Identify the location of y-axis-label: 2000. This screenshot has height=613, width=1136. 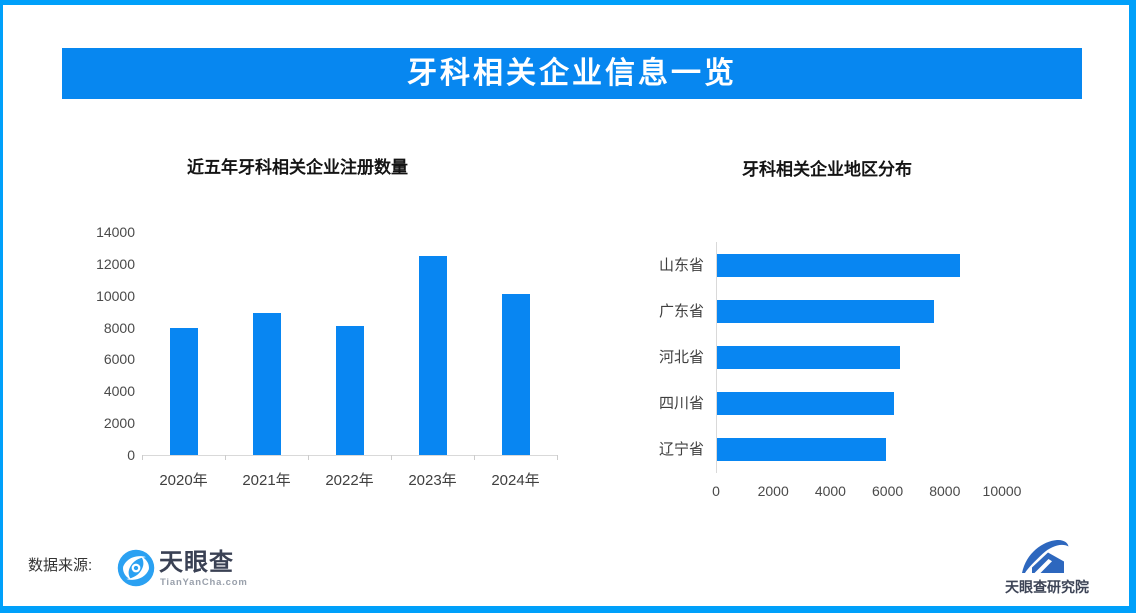
(119, 423).